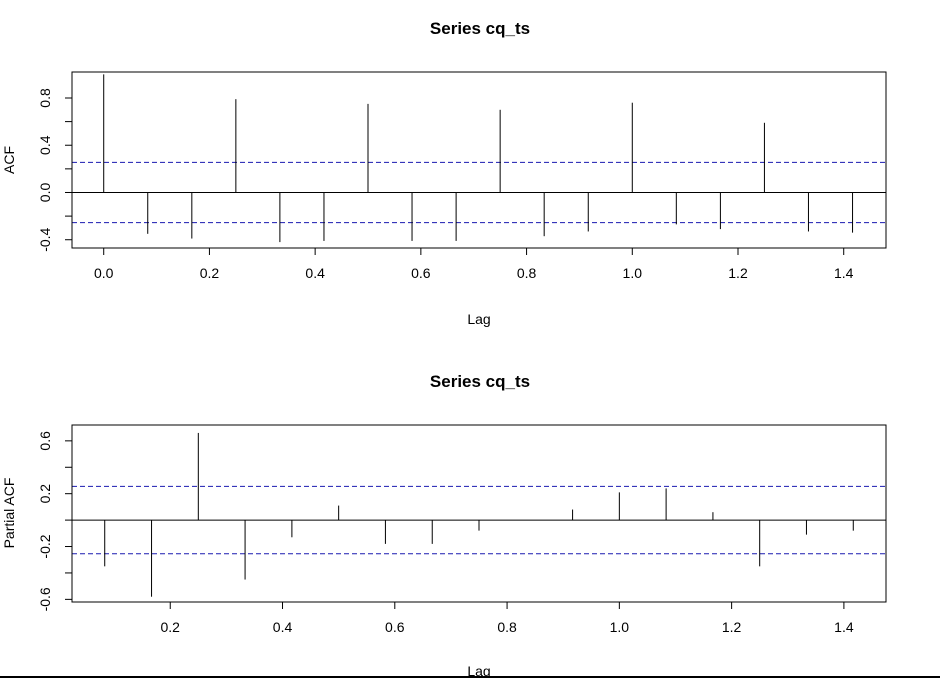 The image size is (940, 678). What do you see at coordinates (45, 441) in the screenshot?
I see `pacf-y-tick-label: 0.6` at bounding box center [45, 441].